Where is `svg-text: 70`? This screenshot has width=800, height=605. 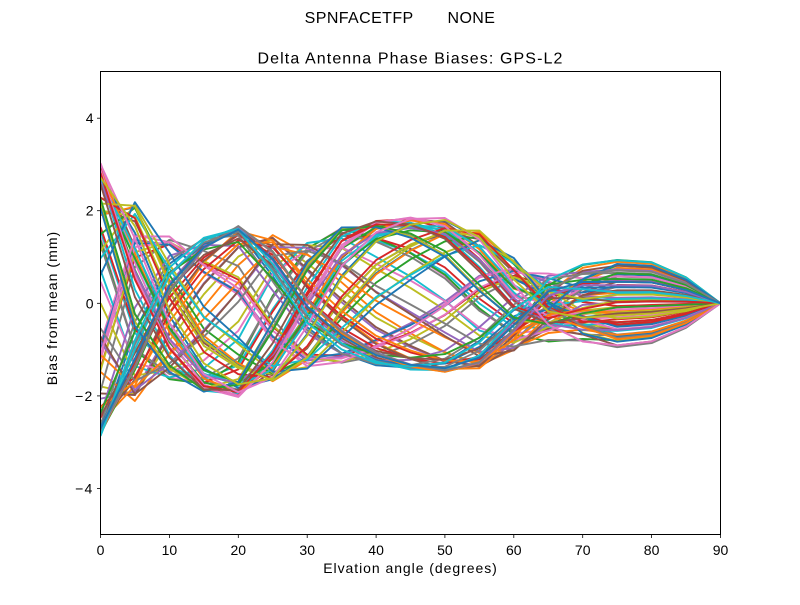
svg-text: 70 is located at coordinates (583, 550).